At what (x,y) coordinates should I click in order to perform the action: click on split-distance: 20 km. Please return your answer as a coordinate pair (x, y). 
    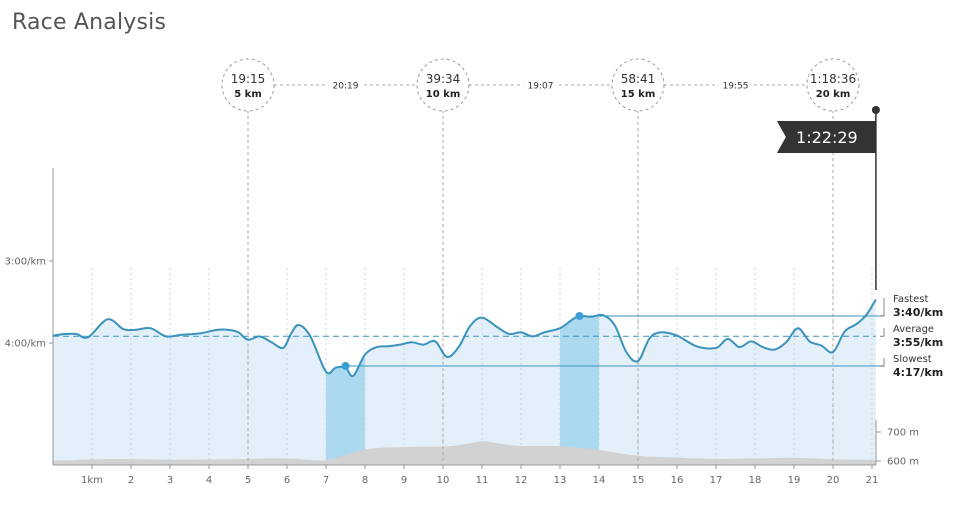
    Looking at the image, I should click on (833, 94).